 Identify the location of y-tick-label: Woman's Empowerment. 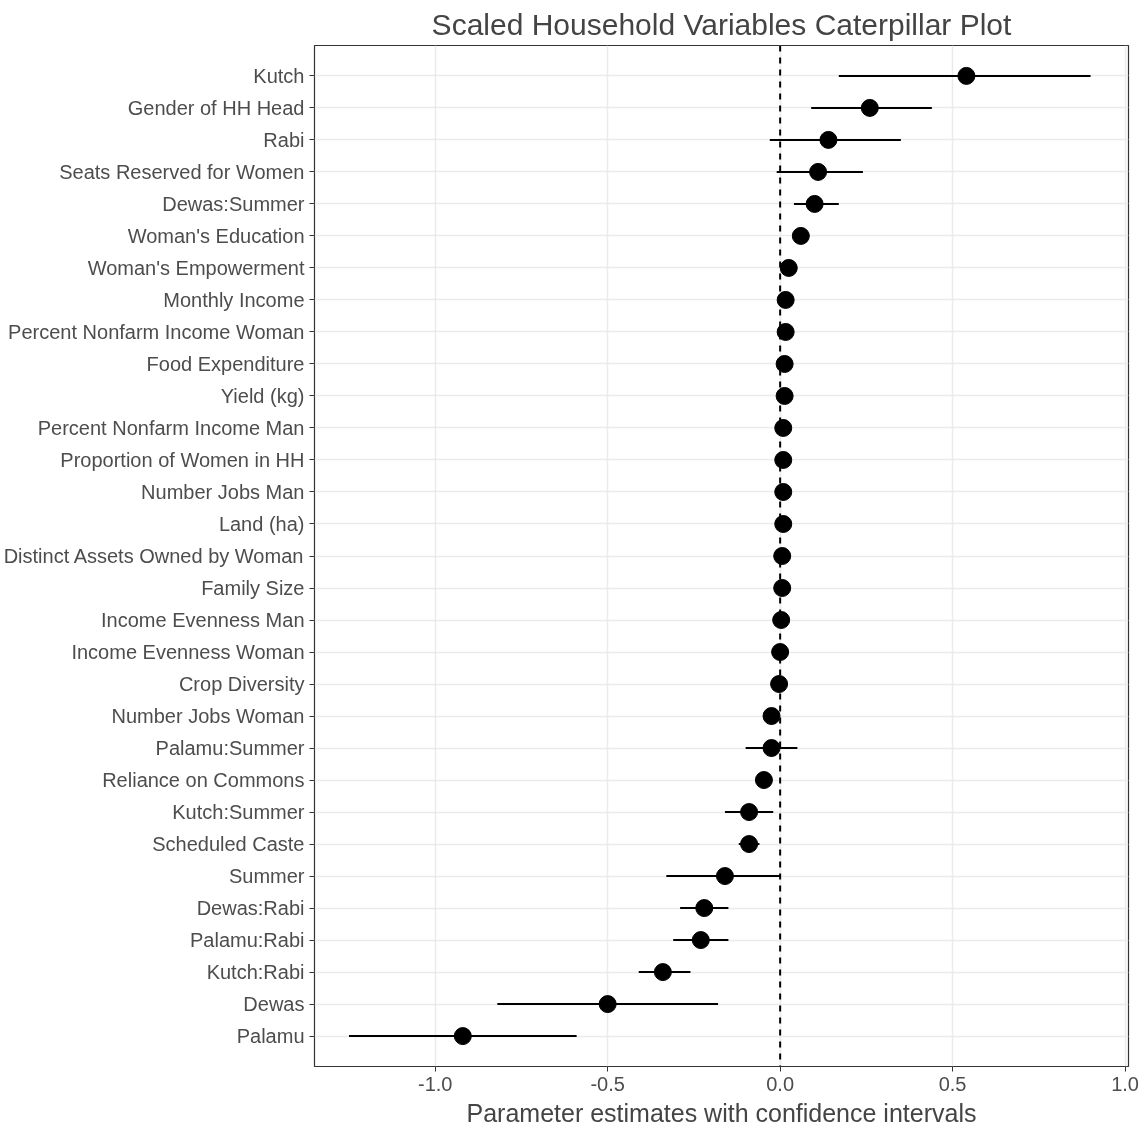
(196, 267).